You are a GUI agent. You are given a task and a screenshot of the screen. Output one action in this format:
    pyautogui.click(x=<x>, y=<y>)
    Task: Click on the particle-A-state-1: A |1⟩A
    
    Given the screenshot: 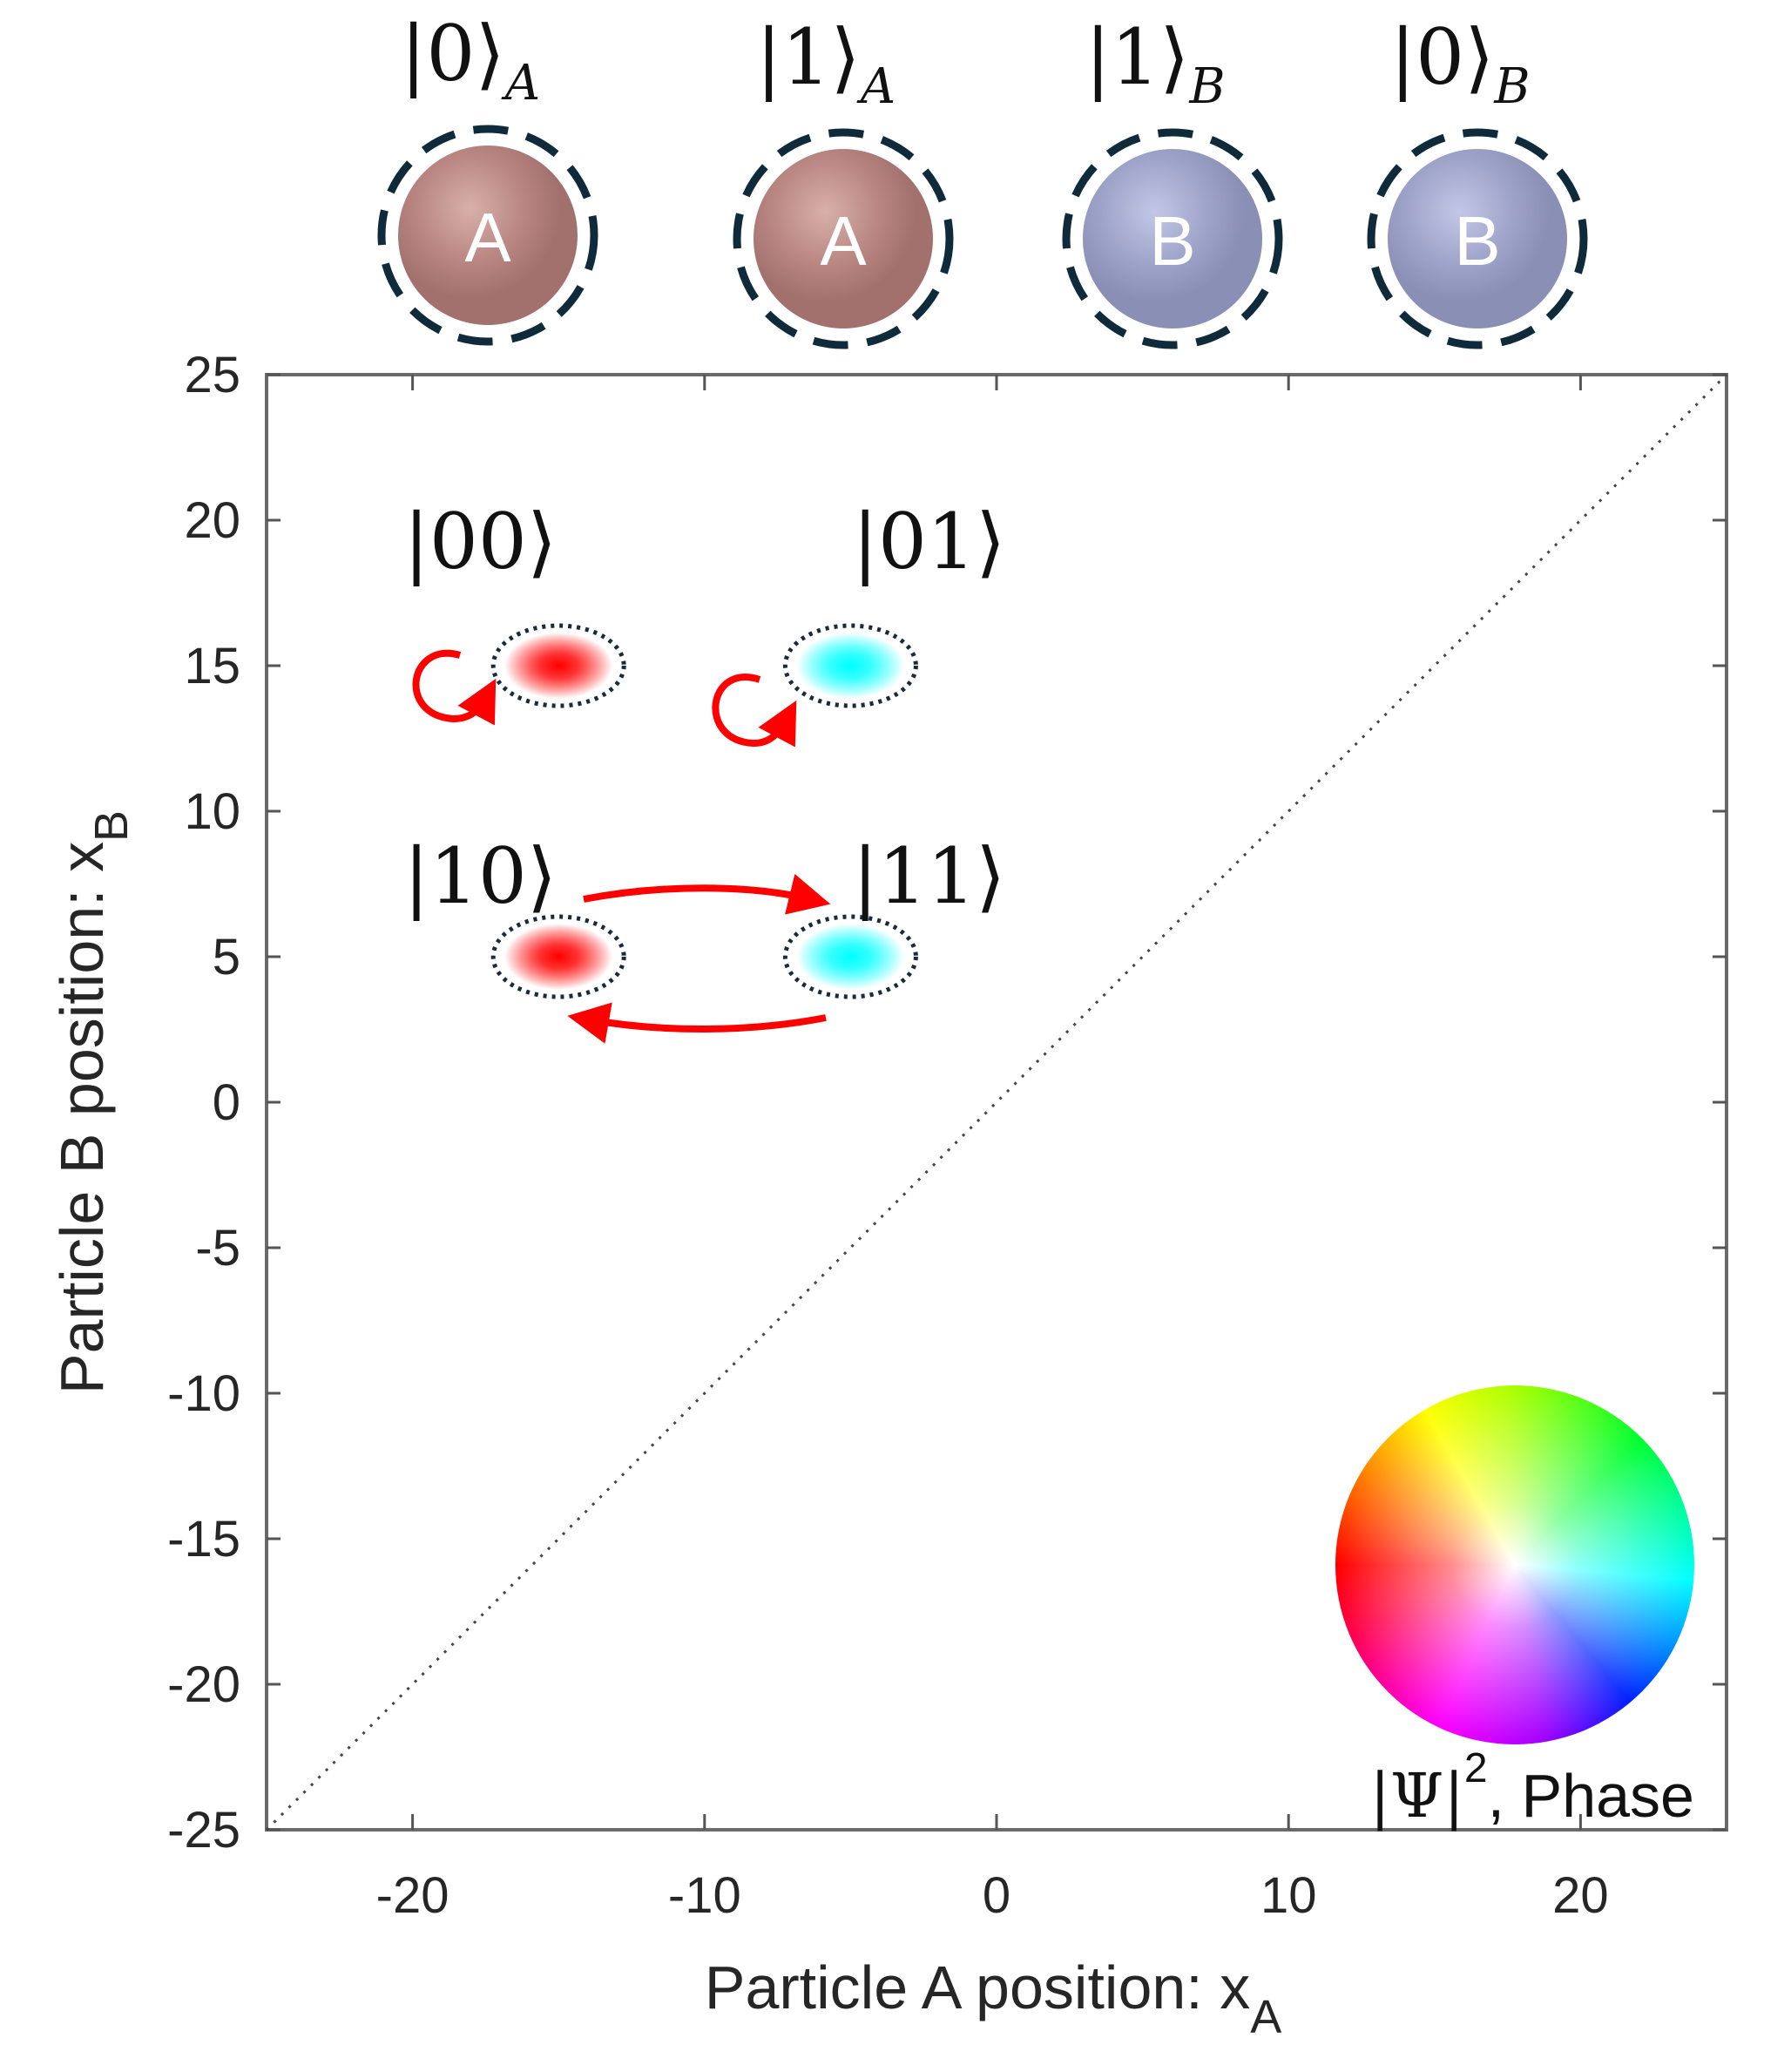 What is the action you would take?
    pyautogui.click(x=843, y=181)
    